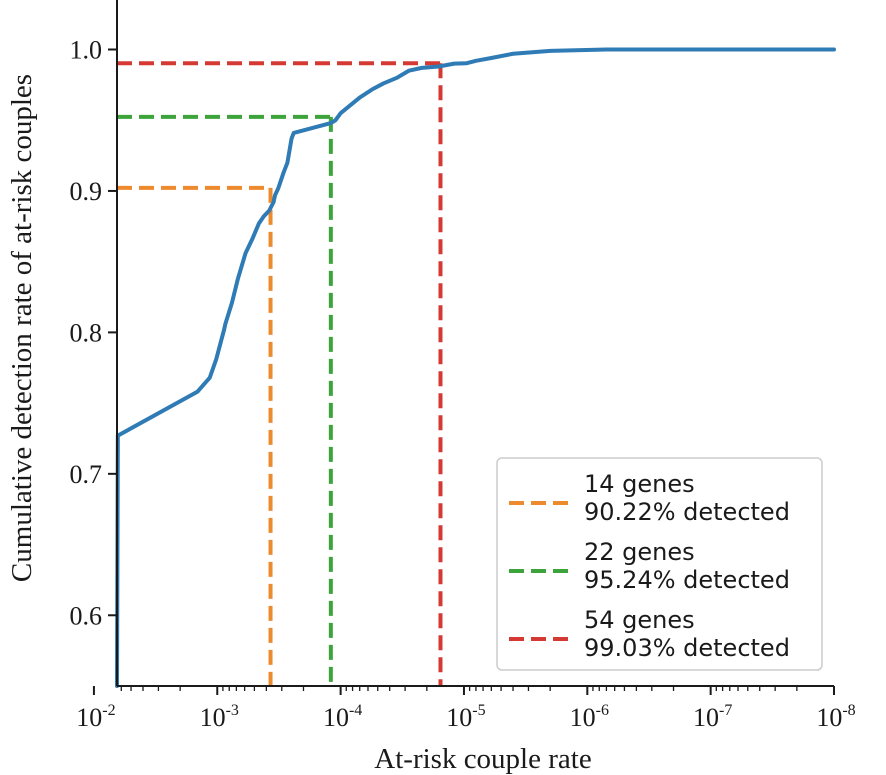 This screenshot has height=775, width=886. What do you see at coordinates (639, 552) in the screenshot?
I see `legend-label-1: 22 genes` at bounding box center [639, 552].